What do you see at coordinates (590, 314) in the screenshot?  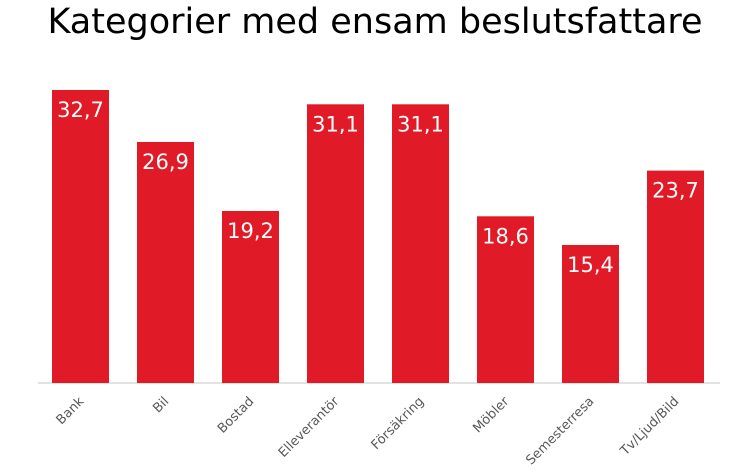 I see `bar-semesterresa` at bounding box center [590, 314].